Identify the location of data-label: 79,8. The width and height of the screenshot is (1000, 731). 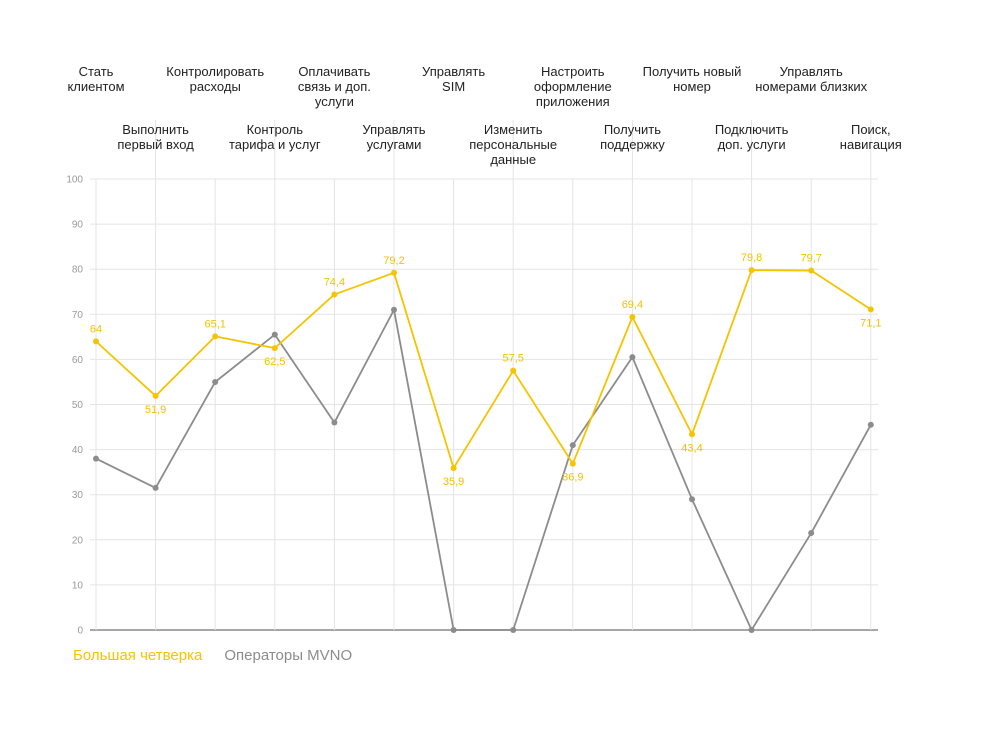
(751, 258).